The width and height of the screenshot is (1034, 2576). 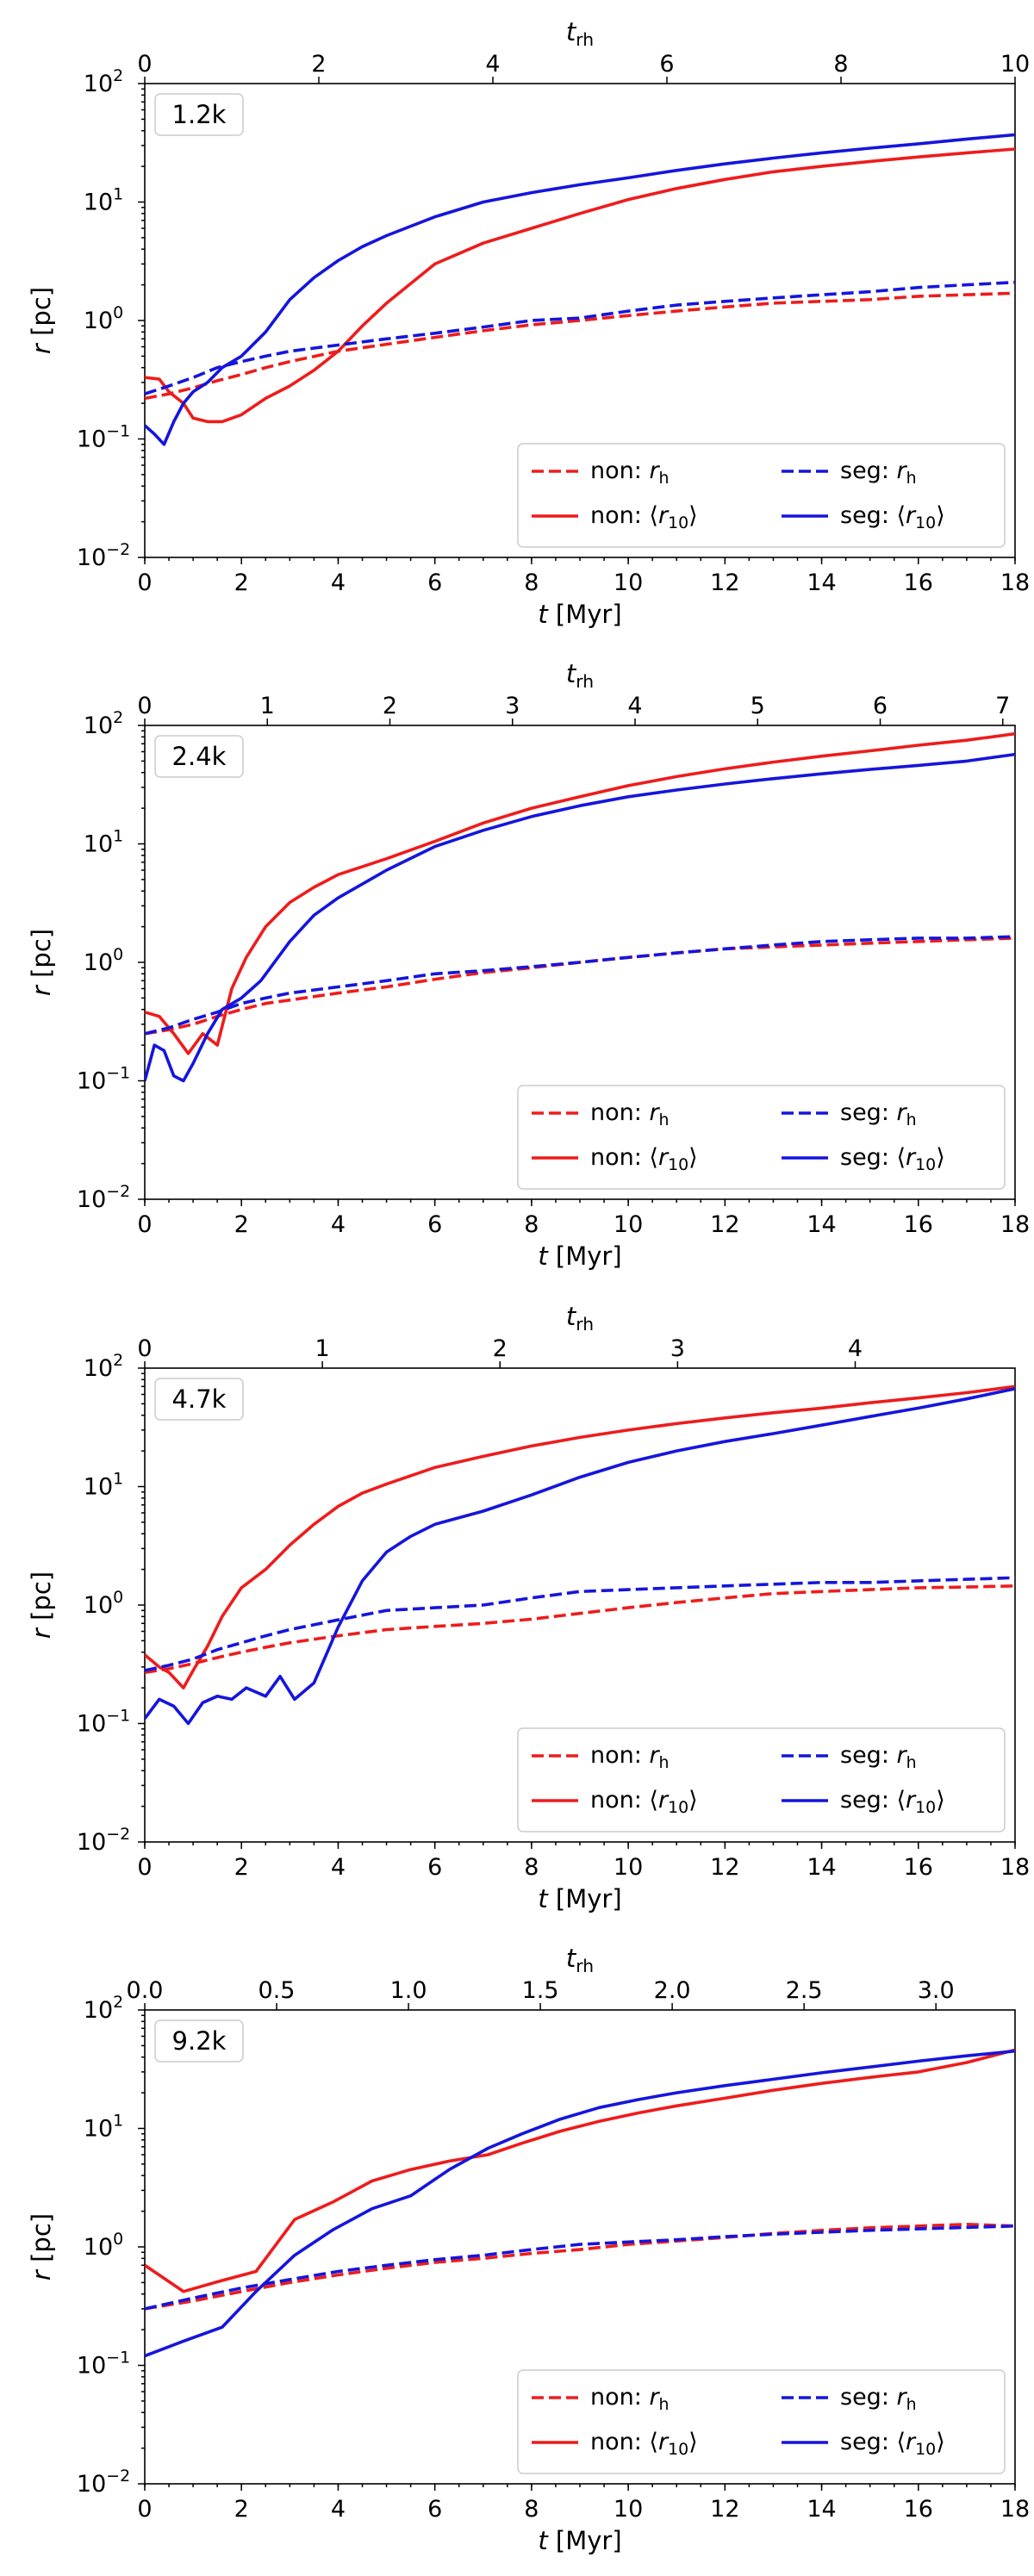 I want to click on panel-label: 4.7k, so click(x=199, y=1399).